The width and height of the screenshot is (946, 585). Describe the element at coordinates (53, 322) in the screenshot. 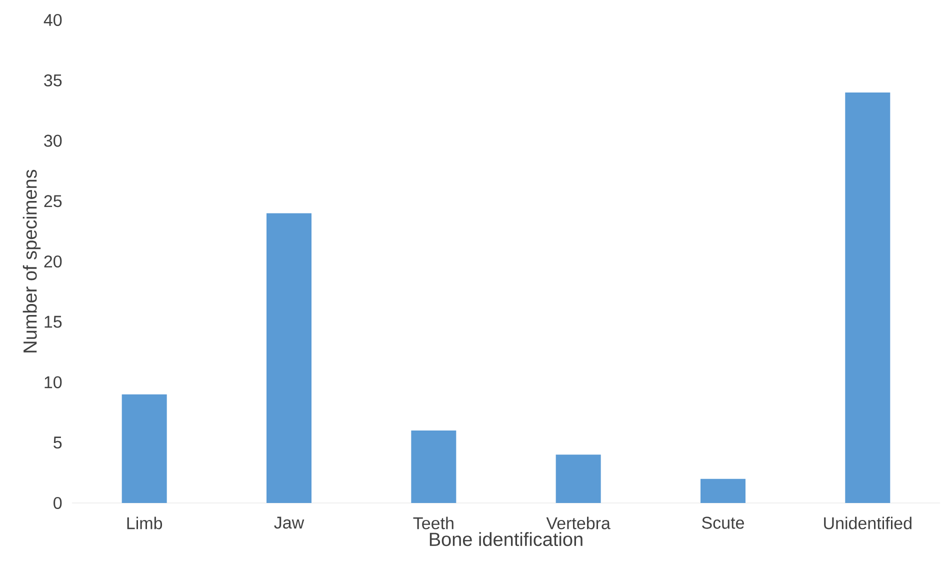

I see `y-tick-label: 15` at that location.